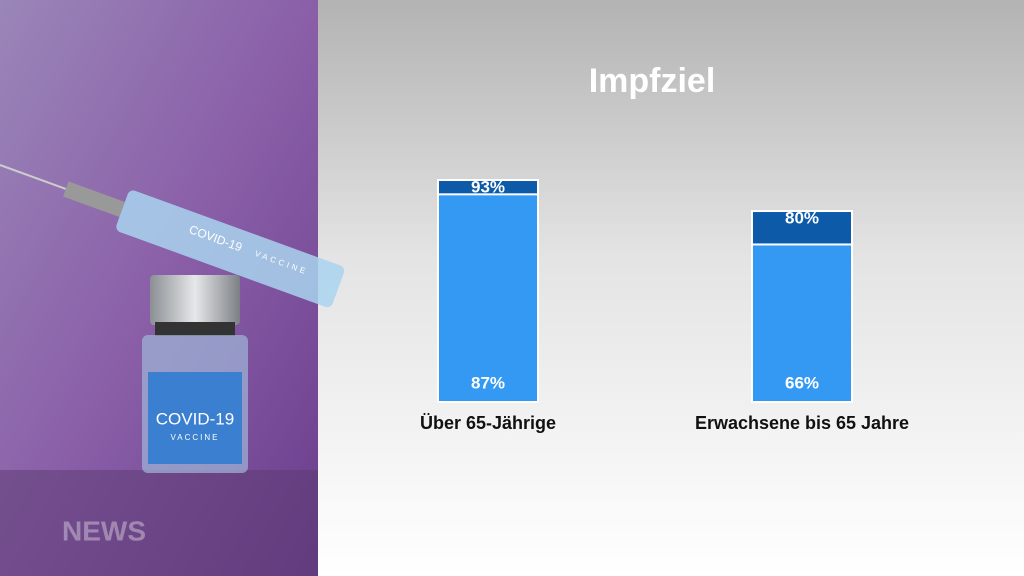 Image resolution: width=1024 pixels, height=576 pixels. What do you see at coordinates (104, 530) in the screenshot?
I see `watermark: NEWS` at bounding box center [104, 530].